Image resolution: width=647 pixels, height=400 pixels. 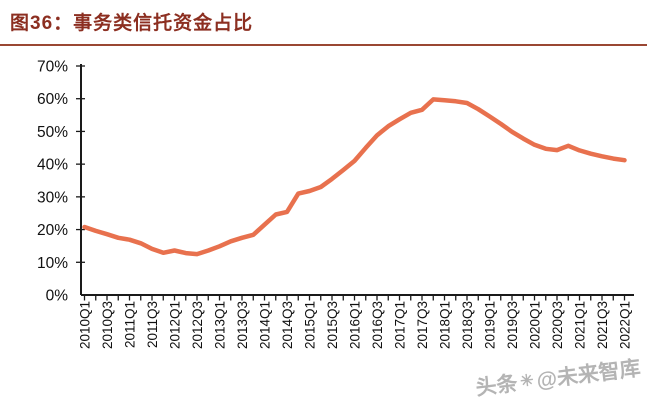 I want to click on svg-text: 20%, so click(x=52, y=230).